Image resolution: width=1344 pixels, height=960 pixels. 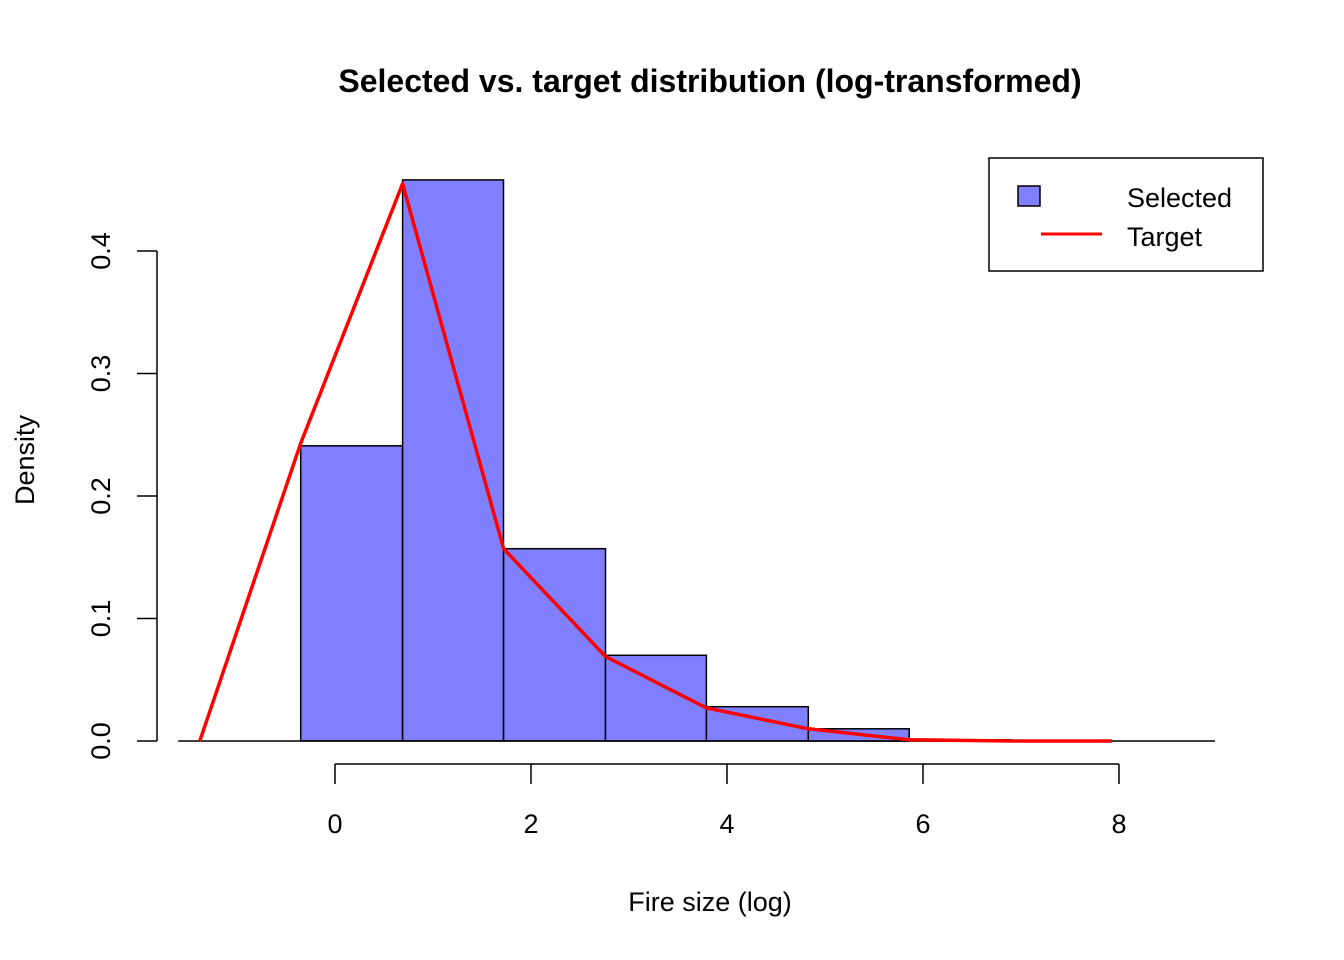 I want to click on x-tick-label-4: 8, so click(x=1118, y=824).